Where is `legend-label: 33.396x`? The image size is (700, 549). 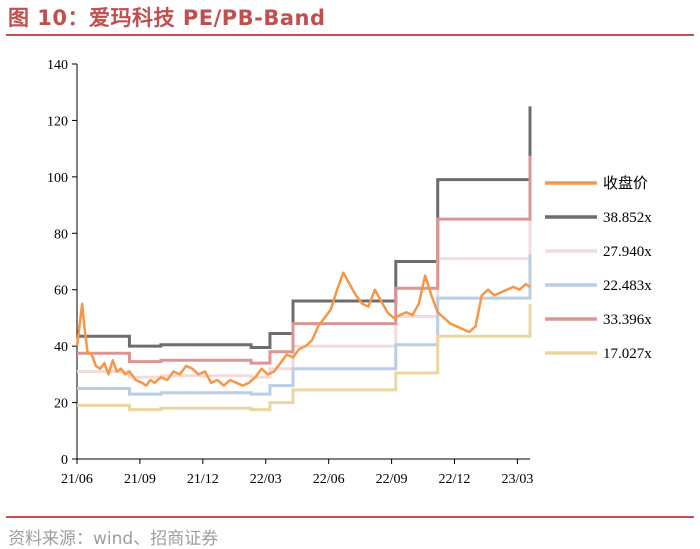 legend-label: 33.396x is located at coordinates (627, 320).